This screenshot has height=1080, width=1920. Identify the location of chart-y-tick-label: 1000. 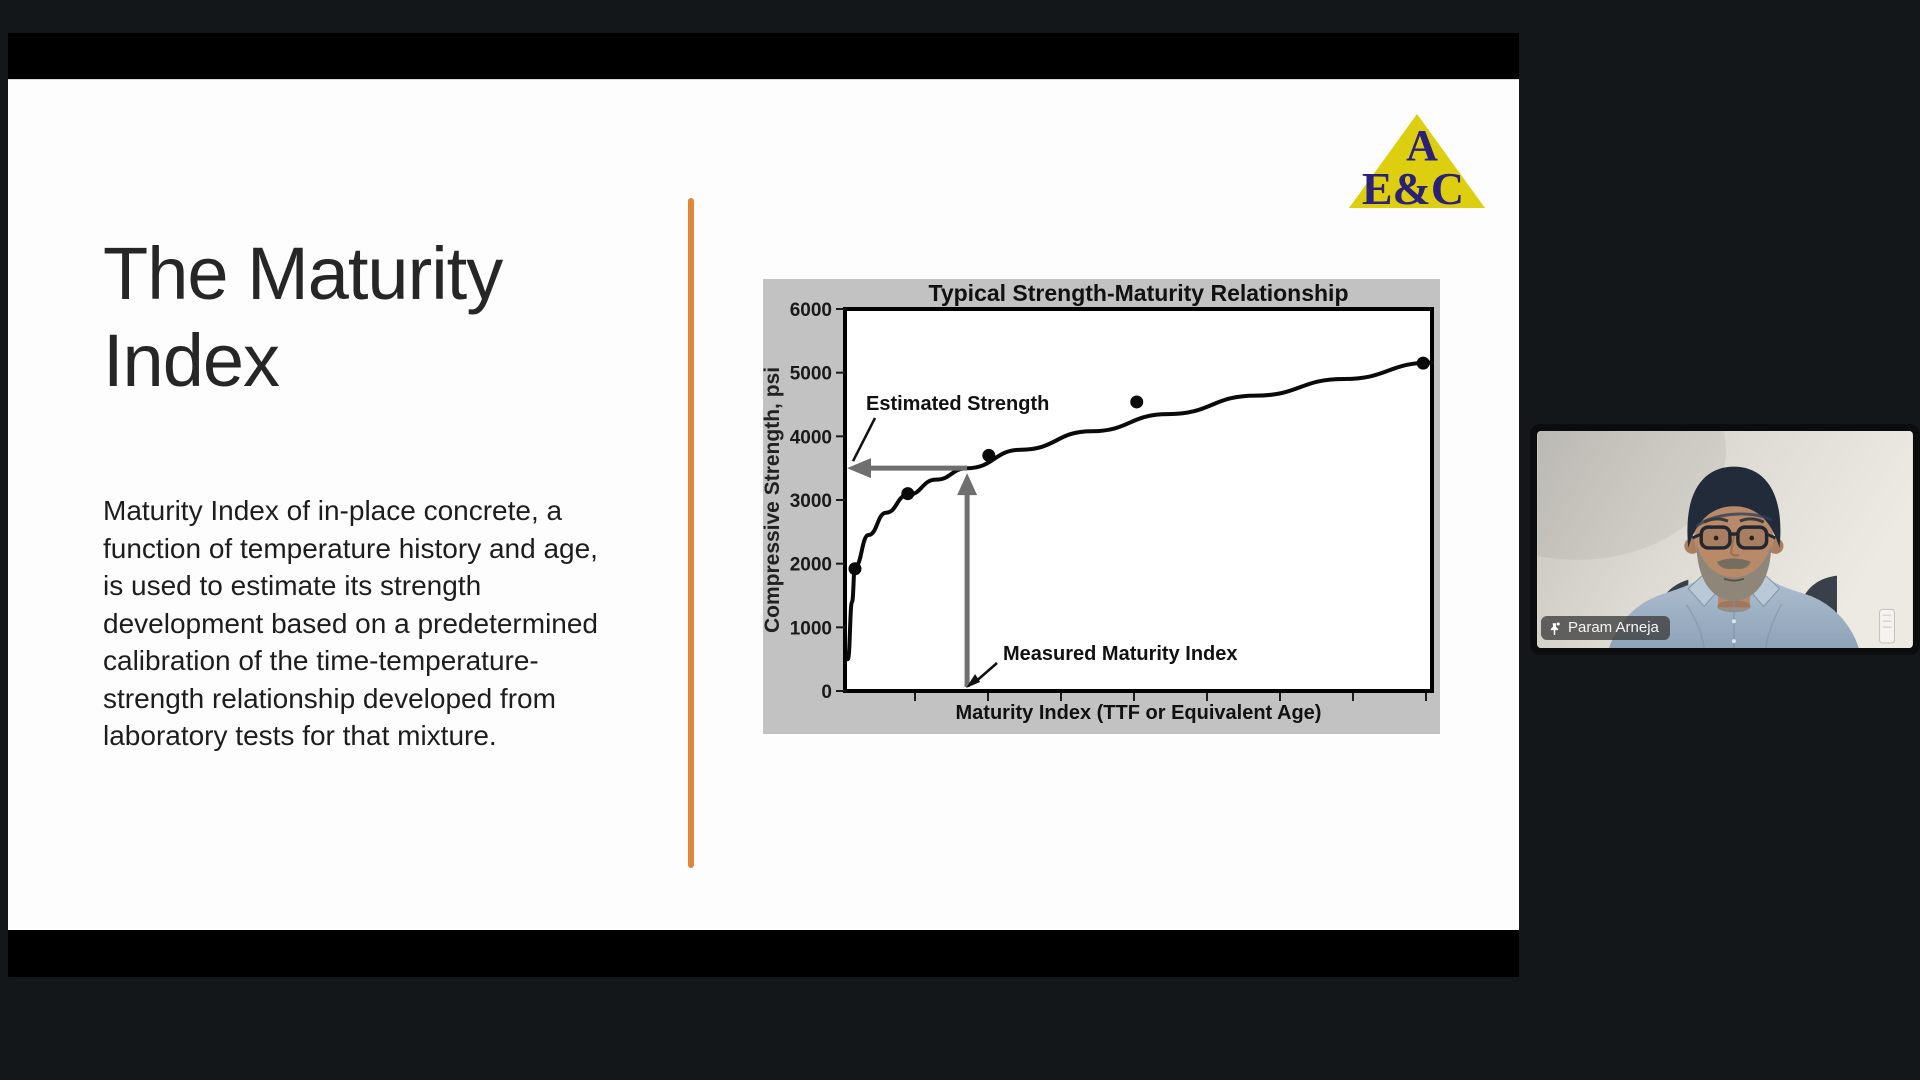
(811, 628).